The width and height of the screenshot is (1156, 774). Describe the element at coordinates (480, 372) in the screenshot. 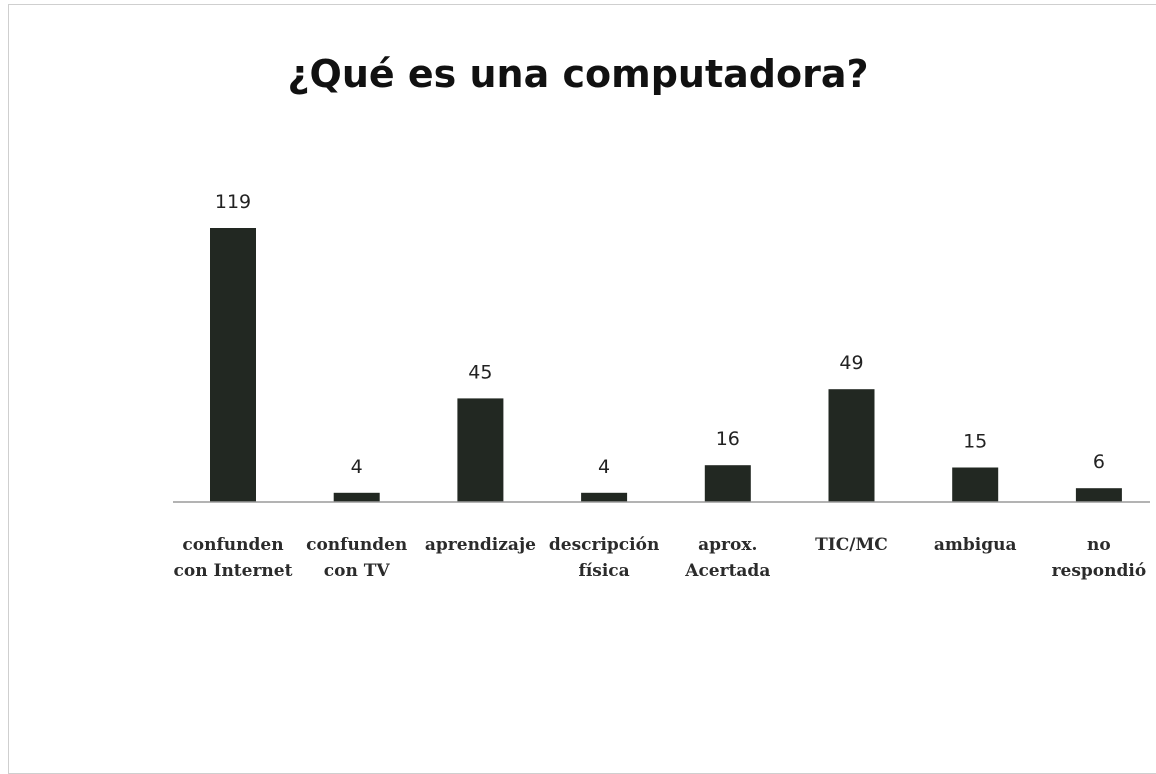

I see `value-label-2: 45` at that location.